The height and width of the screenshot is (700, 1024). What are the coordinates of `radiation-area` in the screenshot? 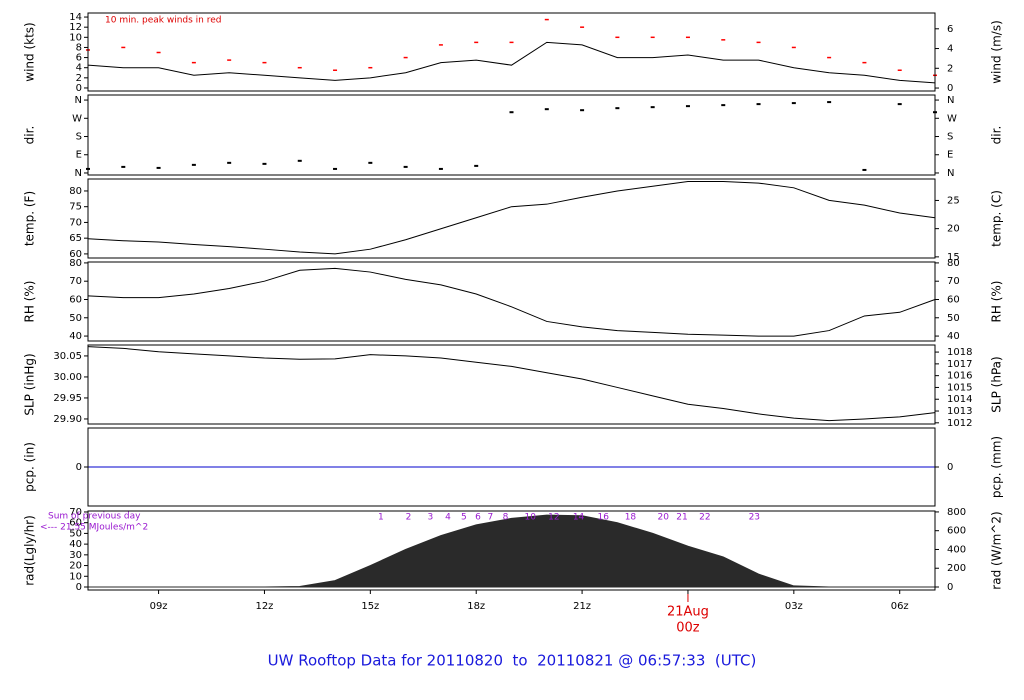 It's located at (511, 551).